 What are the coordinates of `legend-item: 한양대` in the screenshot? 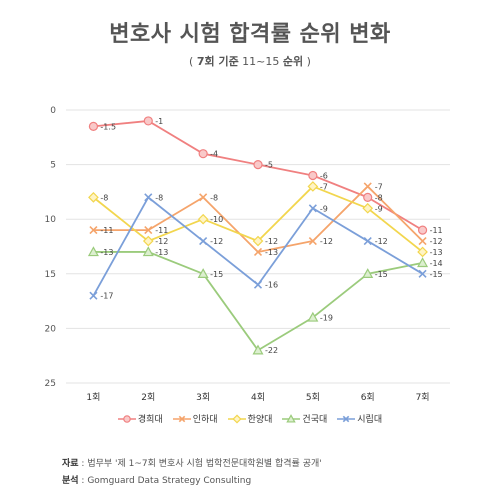 It's located at (250, 418).